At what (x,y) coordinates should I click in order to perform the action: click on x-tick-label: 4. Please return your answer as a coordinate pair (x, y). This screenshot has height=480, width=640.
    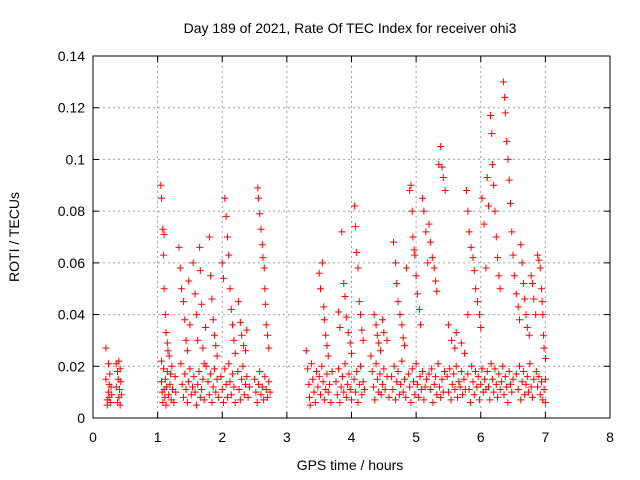
    Looking at the image, I should click on (352, 437).